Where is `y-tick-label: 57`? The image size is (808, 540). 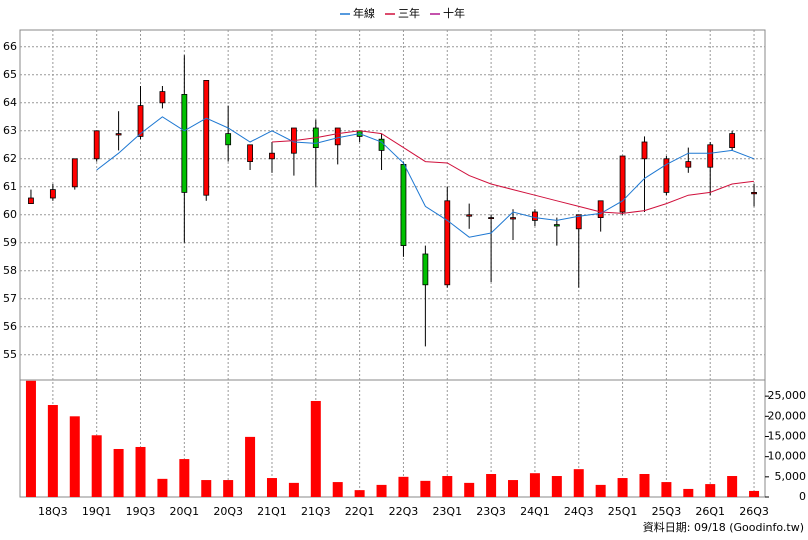
y-tick-label: 57 is located at coordinates (10, 298).